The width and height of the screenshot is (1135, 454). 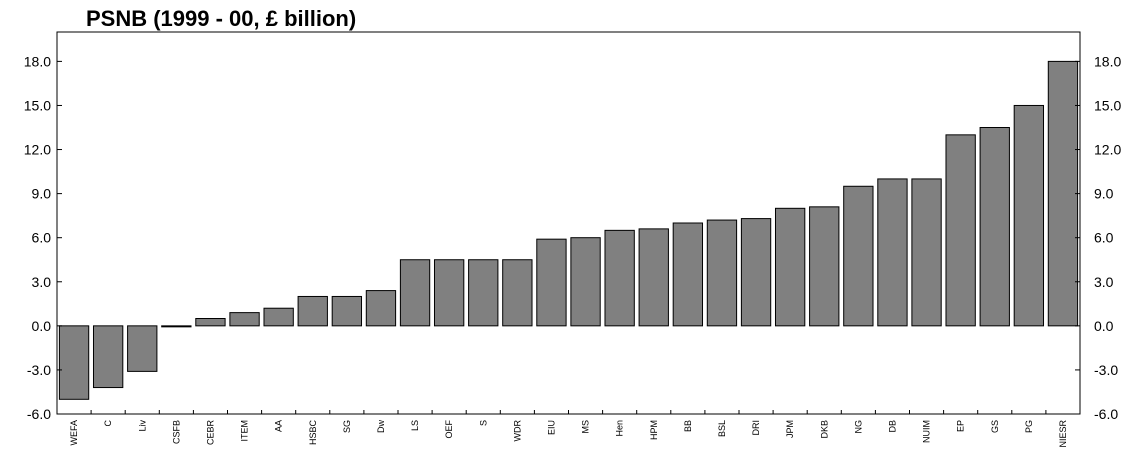 What do you see at coordinates (449, 293) in the screenshot?
I see `bar-oef` at bounding box center [449, 293].